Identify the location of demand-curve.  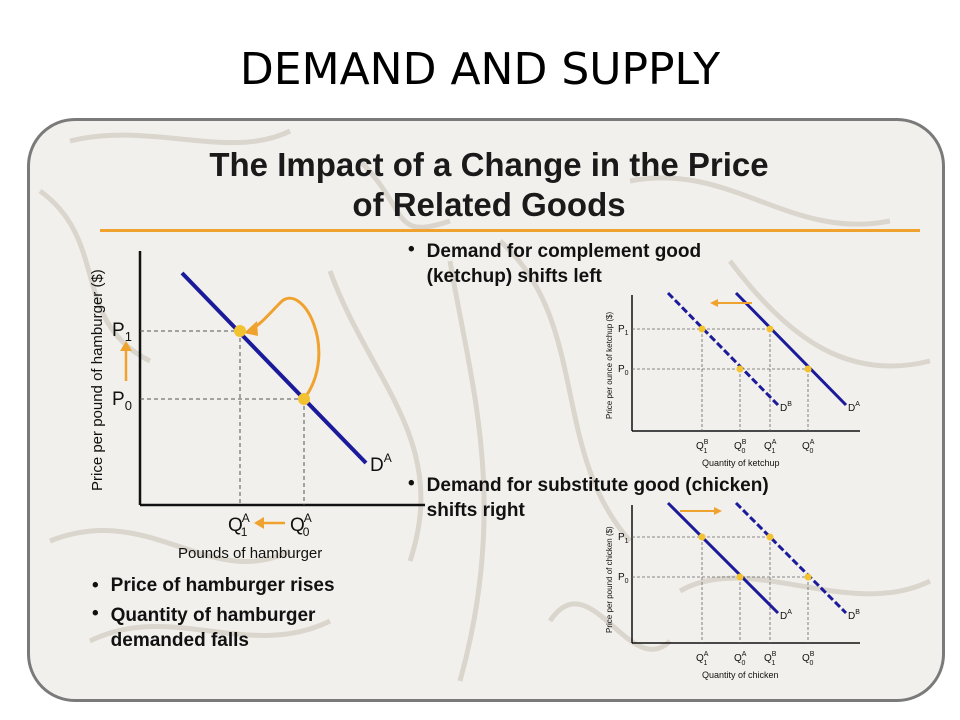
(274, 368).